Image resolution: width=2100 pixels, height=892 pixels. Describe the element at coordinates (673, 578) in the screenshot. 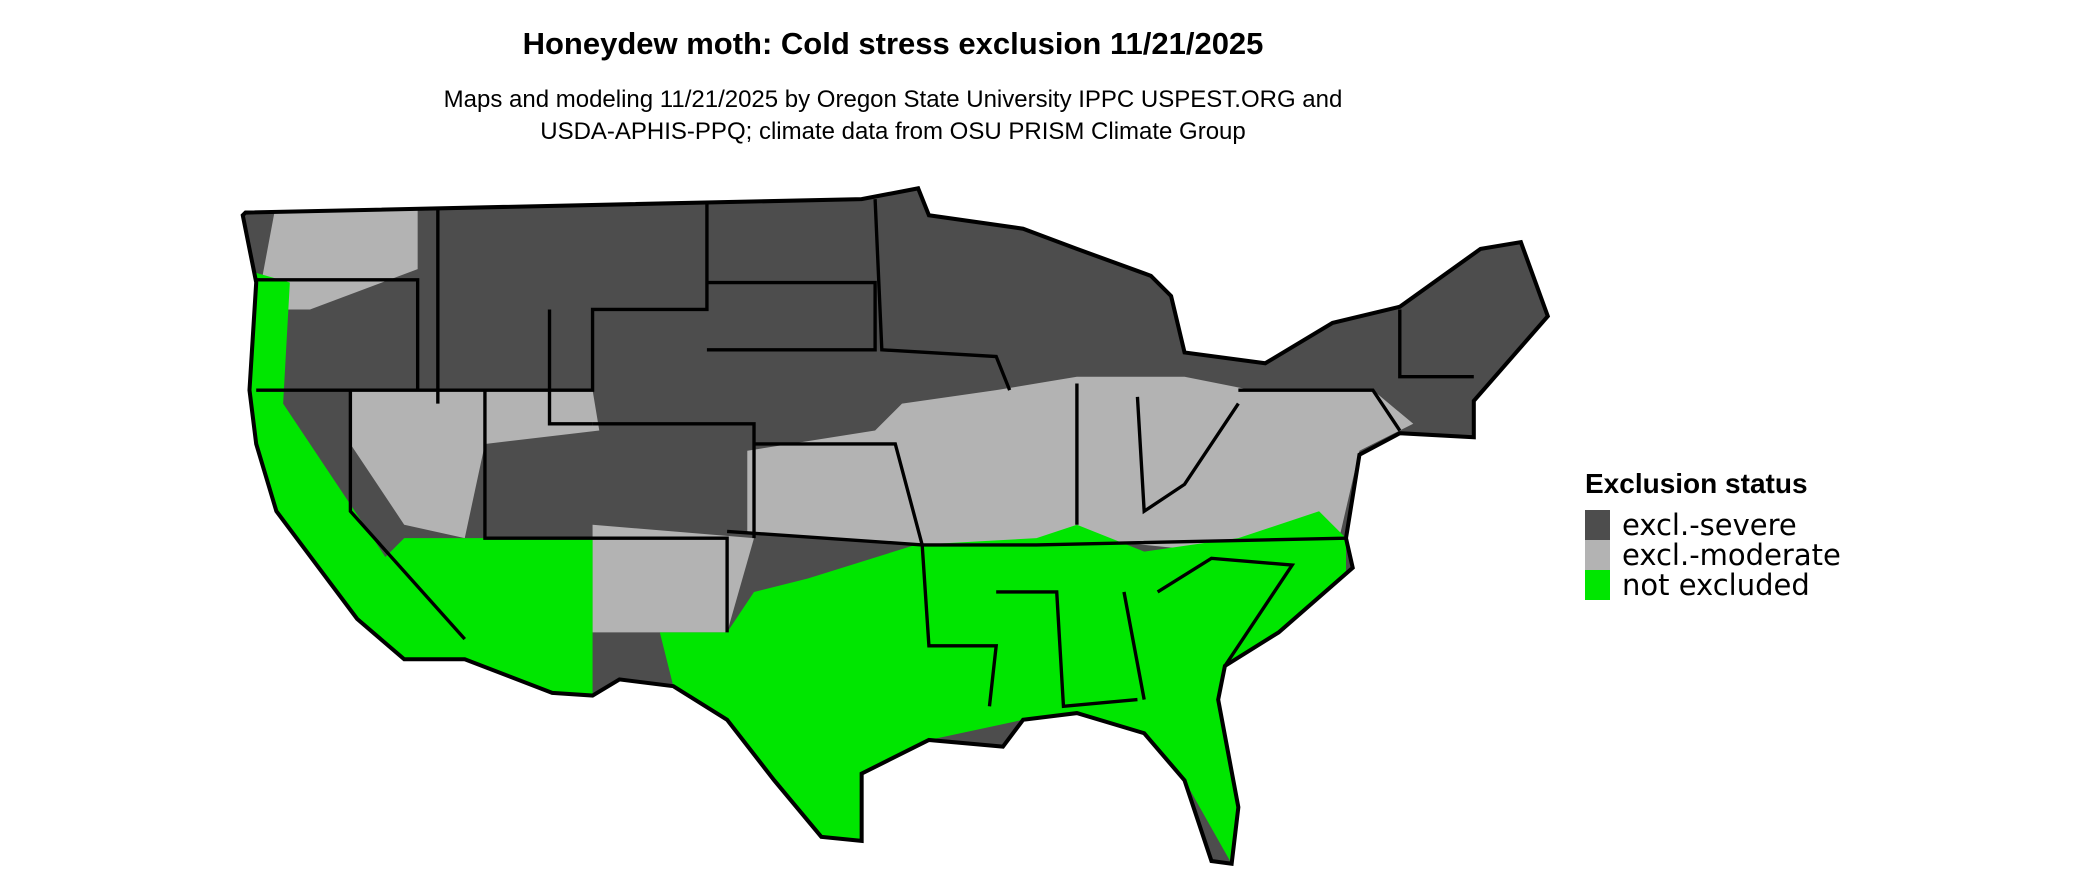

I see `region-moderate-southwest` at that location.